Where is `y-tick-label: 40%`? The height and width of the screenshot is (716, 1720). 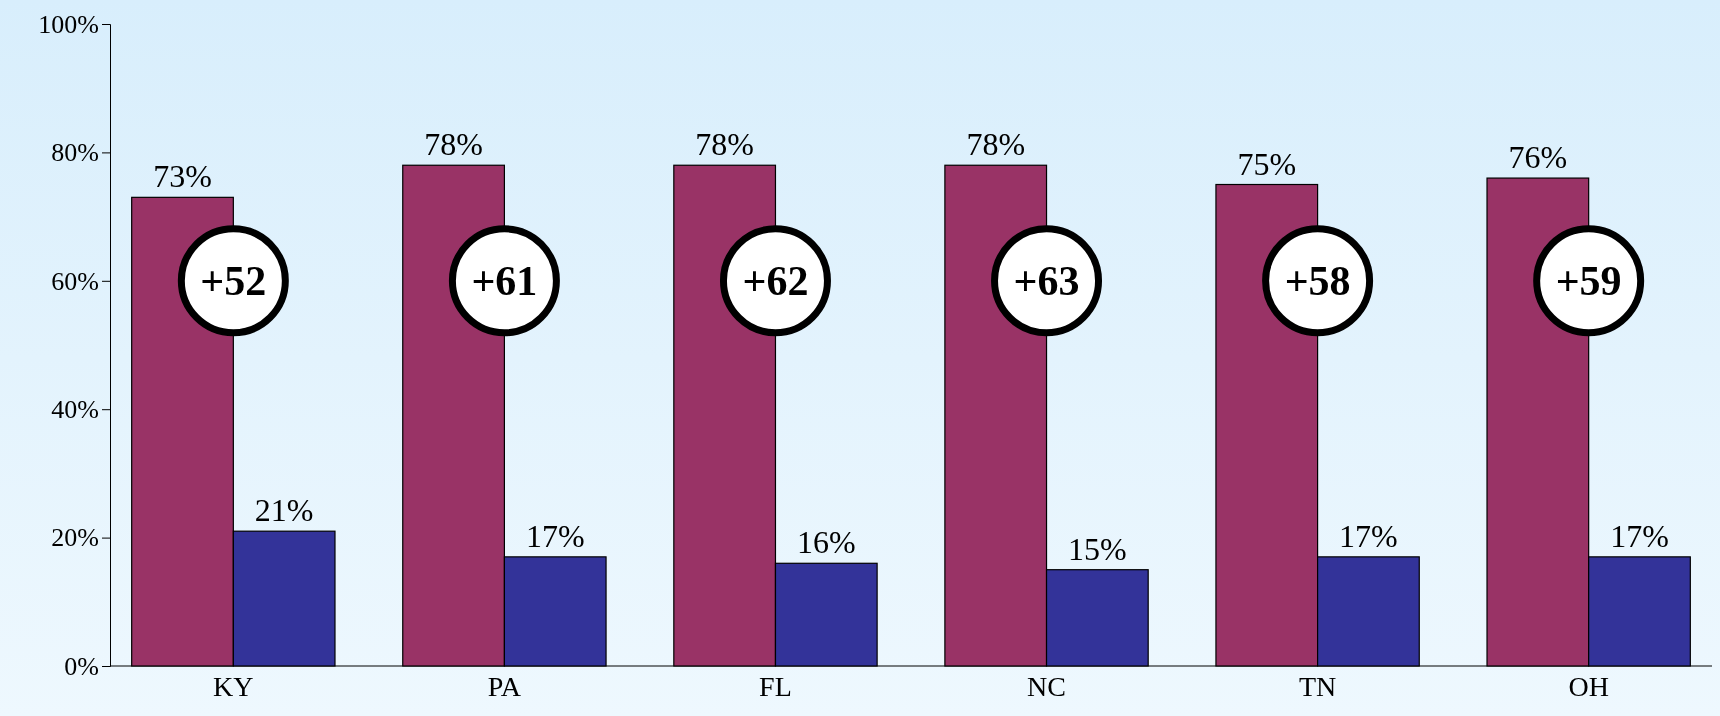
y-tick-label: 40% is located at coordinates (75, 410).